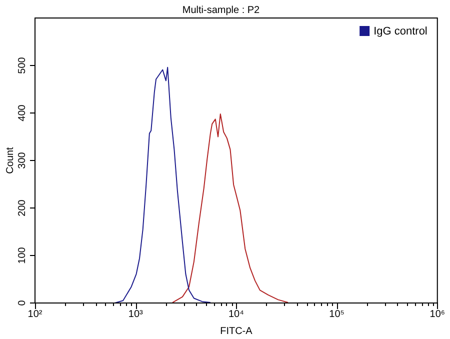 The width and height of the screenshot is (450, 339). What do you see at coordinates (22, 303) in the screenshot?
I see `y-tick-label: 0` at bounding box center [22, 303].